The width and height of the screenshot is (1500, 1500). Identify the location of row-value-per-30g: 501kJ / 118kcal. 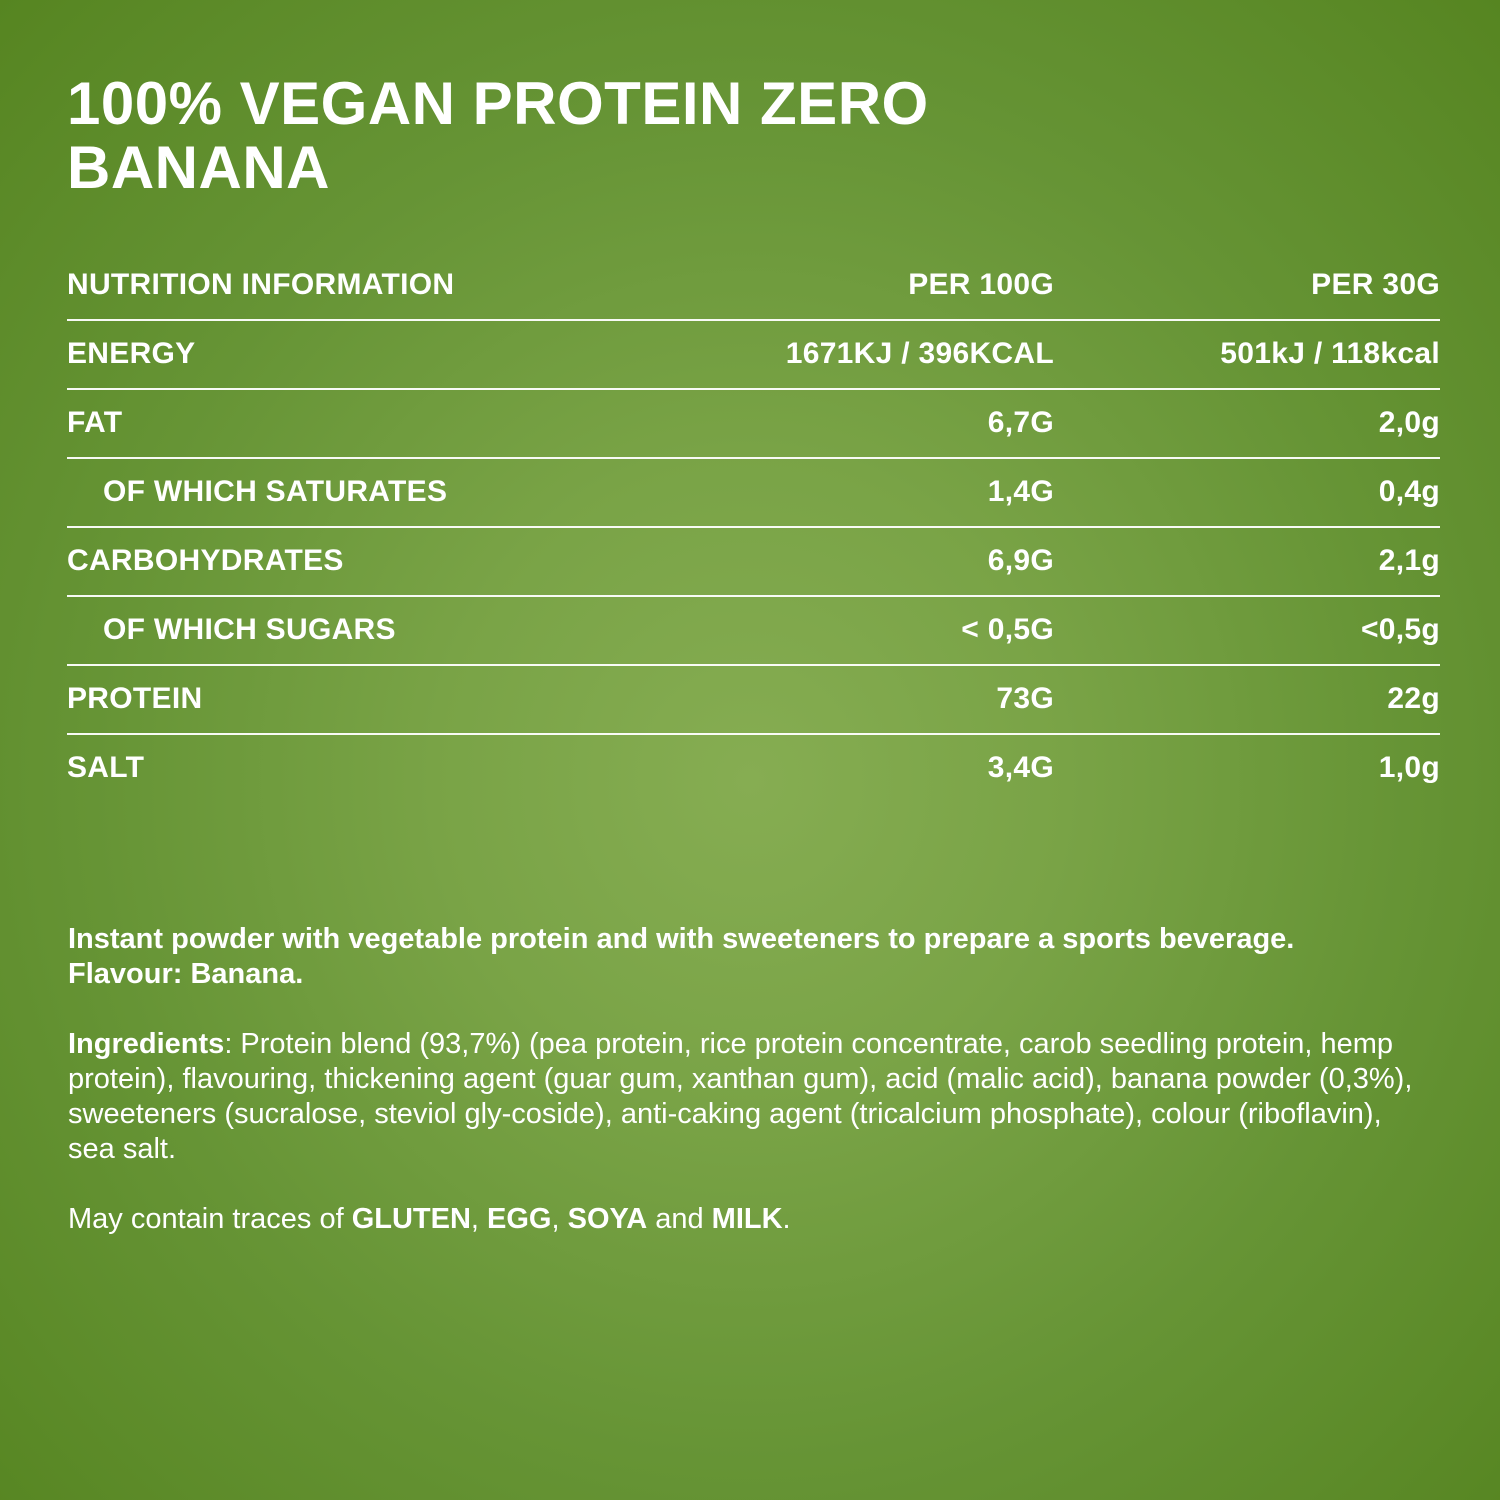
(1330, 353).